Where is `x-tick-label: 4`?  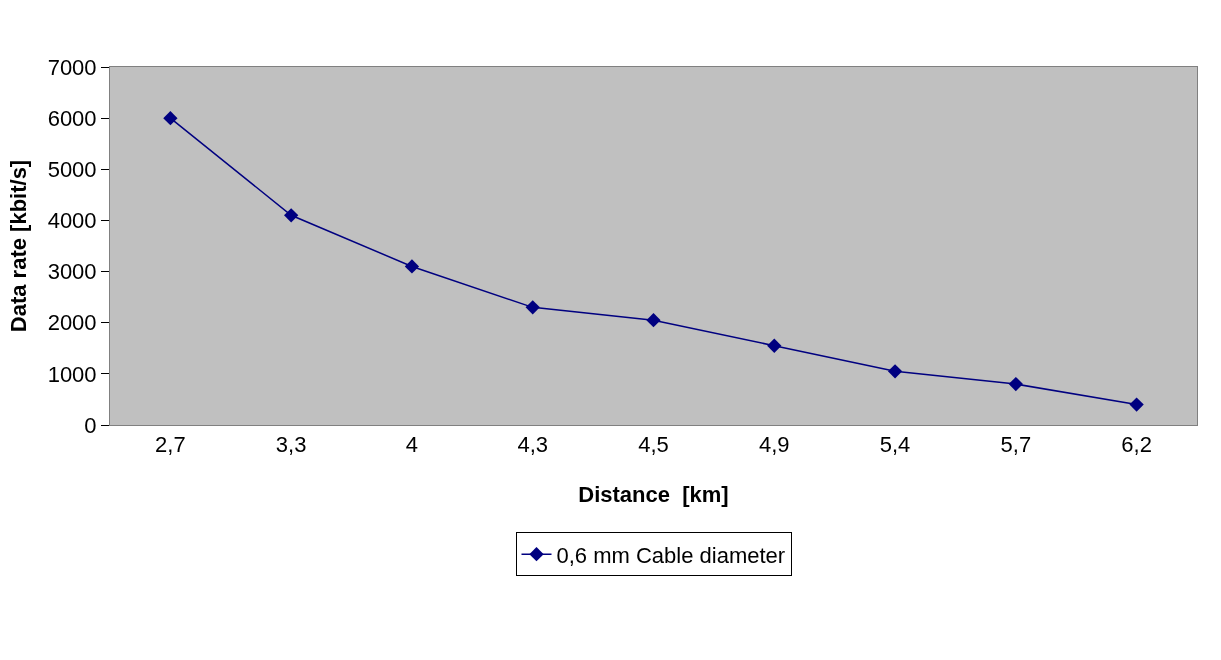 x-tick-label: 4 is located at coordinates (412, 445).